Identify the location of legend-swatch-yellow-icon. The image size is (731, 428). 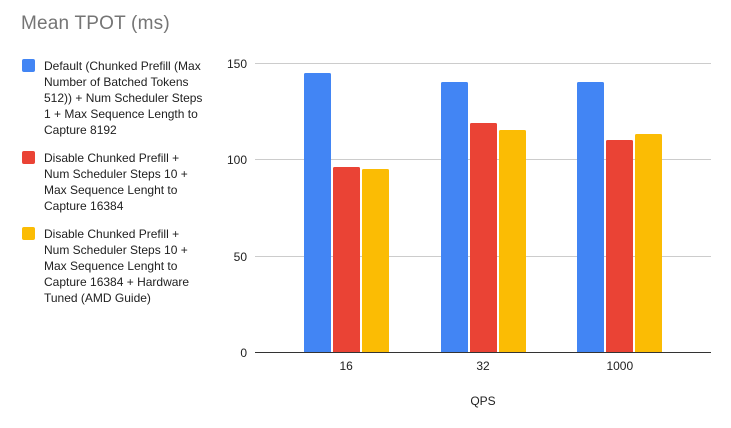
(28, 233).